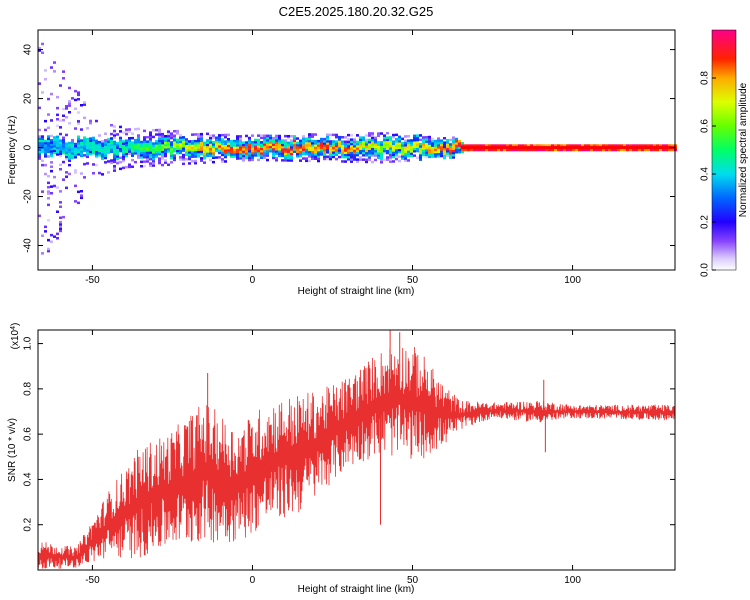  Describe the element at coordinates (12, 150) in the screenshot. I see `spectrogram-y-label: Frequency (Hz)` at that location.